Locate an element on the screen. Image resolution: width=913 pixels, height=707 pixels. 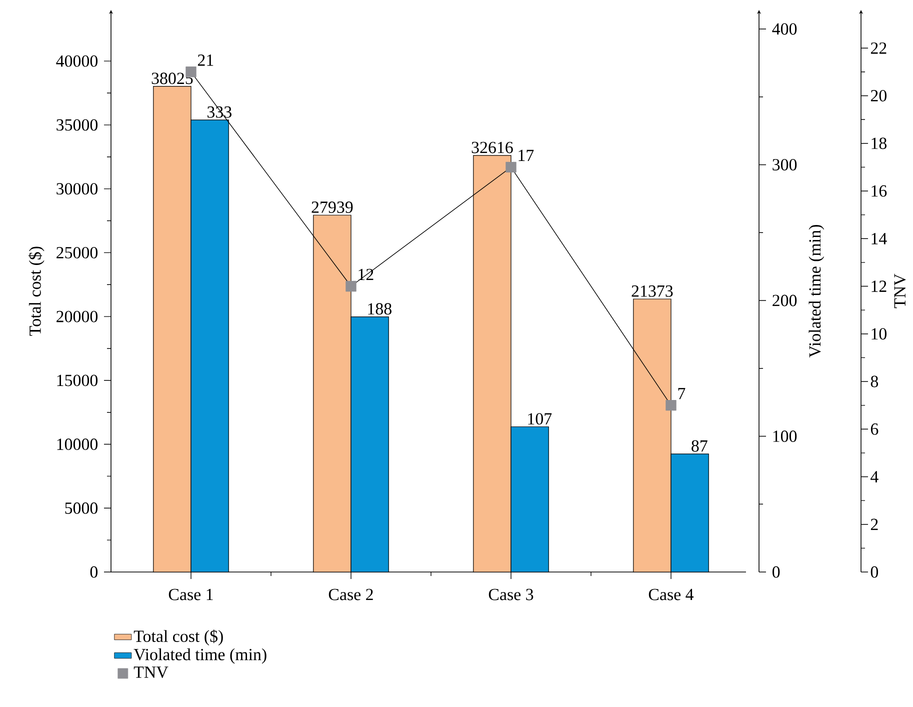
y-tick-label: 15000 is located at coordinates (77, 380).